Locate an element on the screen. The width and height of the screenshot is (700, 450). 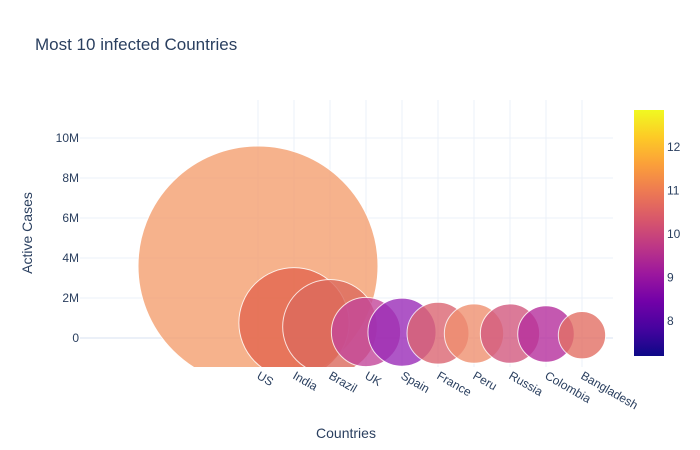
colorbar-tick-label: 10 is located at coordinates (674, 234).